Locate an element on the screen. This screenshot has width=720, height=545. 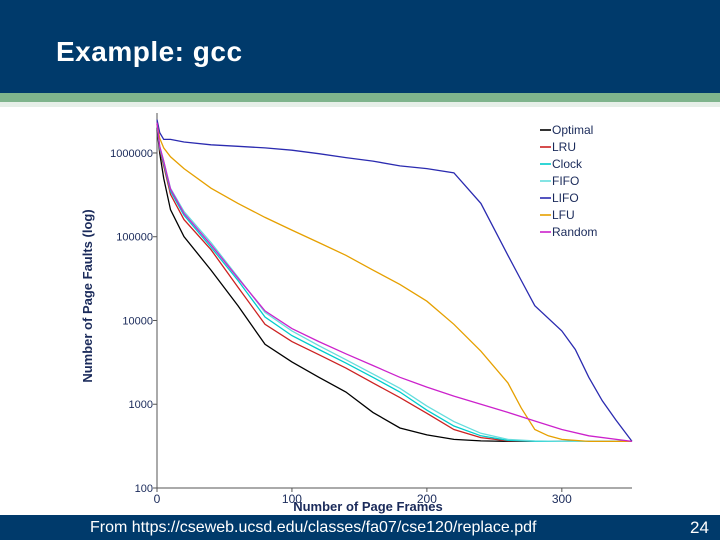
y-tick-label: 1000 is located at coordinates (141, 405).